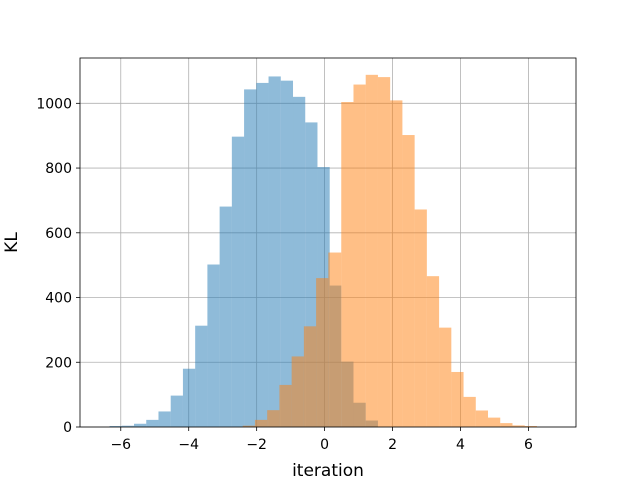 The width and height of the screenshot is (640, 480). Describe the element at coordinates (392, 445) in the screenshot. I see `x-tick-label: 2` at that location.